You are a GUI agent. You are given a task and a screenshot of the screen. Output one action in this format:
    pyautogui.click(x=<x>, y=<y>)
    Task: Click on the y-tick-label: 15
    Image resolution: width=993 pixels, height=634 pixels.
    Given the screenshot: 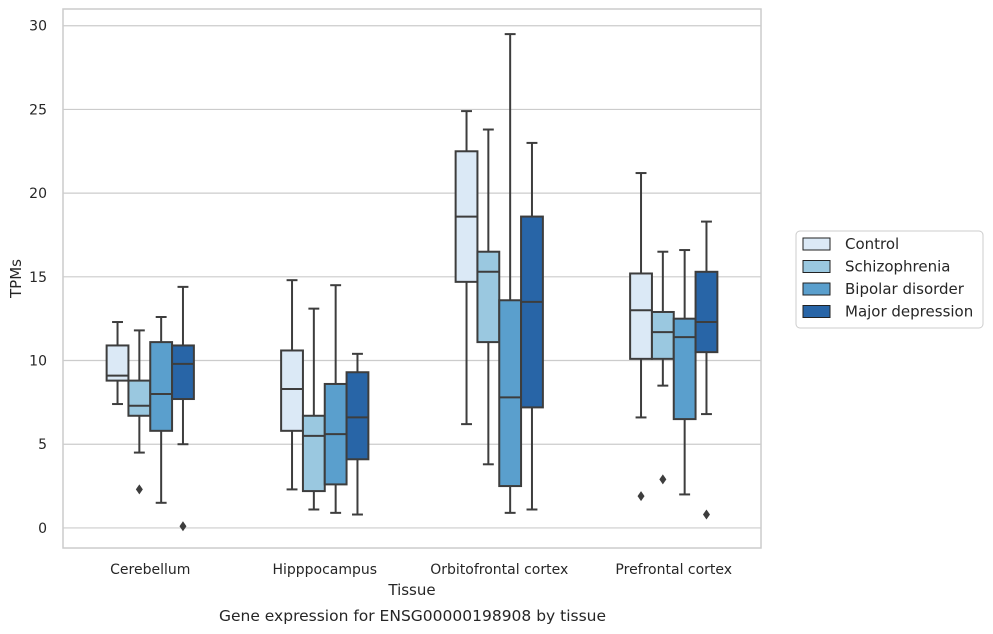 What is the action you would take?
    pyautogui.click(x=38, y=278)
    